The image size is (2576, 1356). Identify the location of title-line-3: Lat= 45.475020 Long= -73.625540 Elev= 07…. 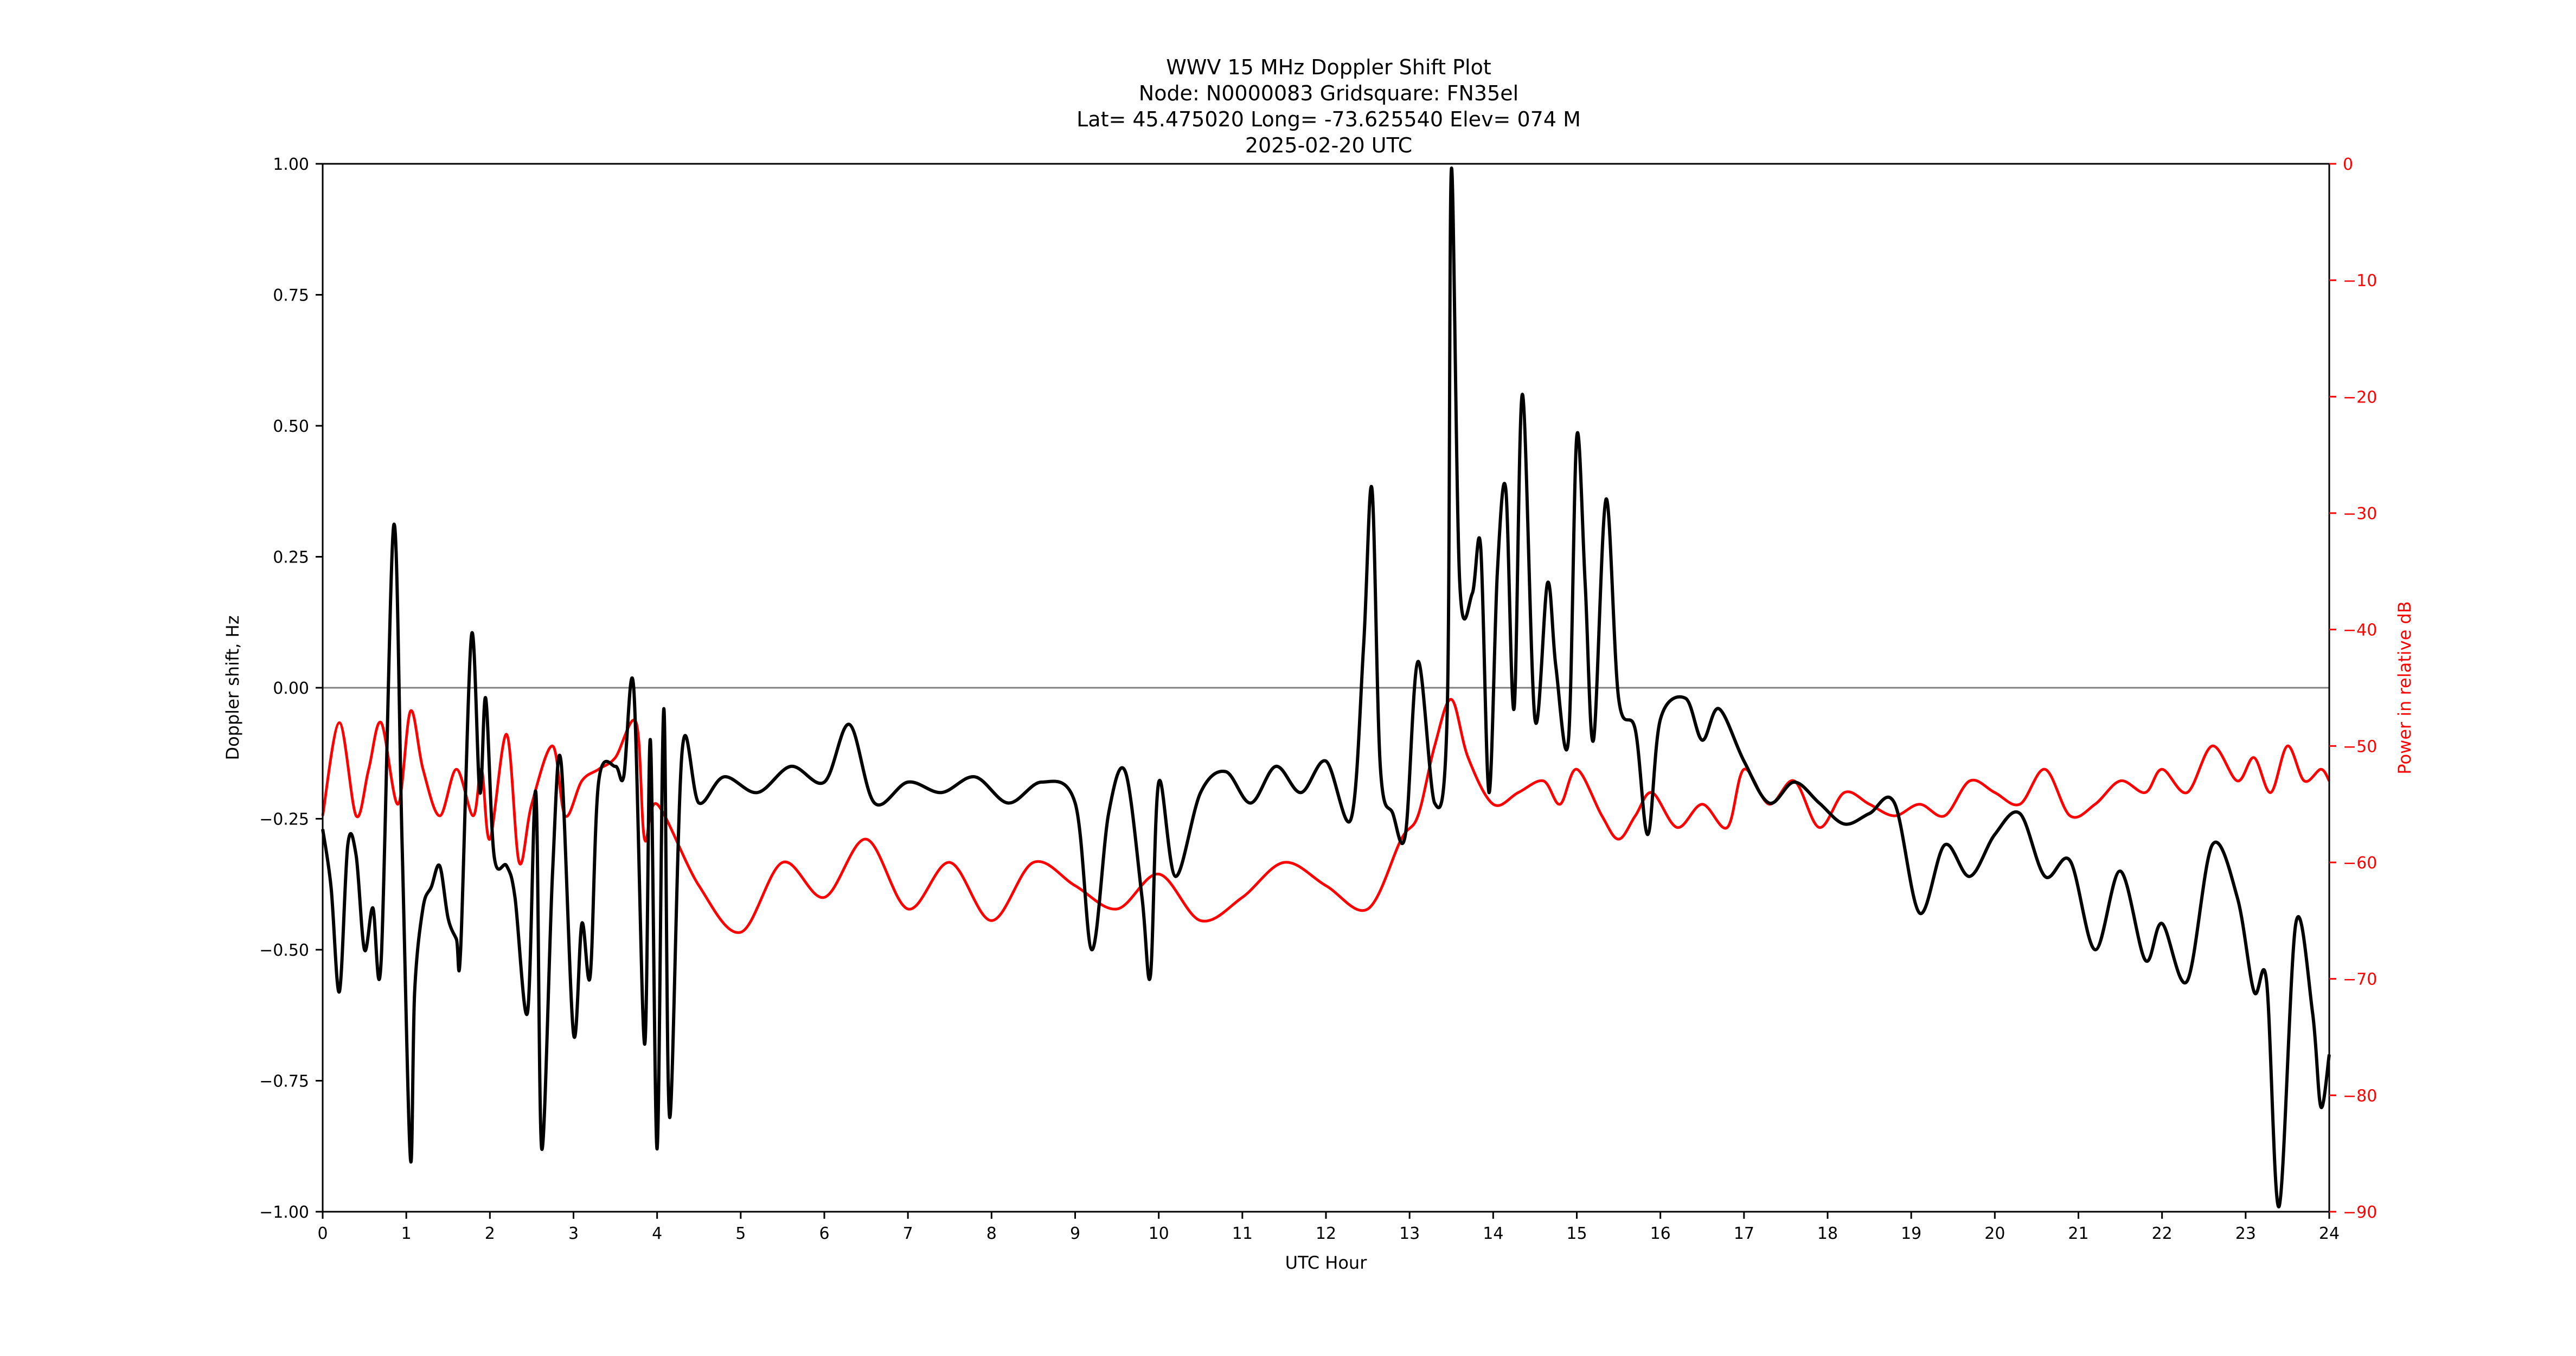
(1328, 119).